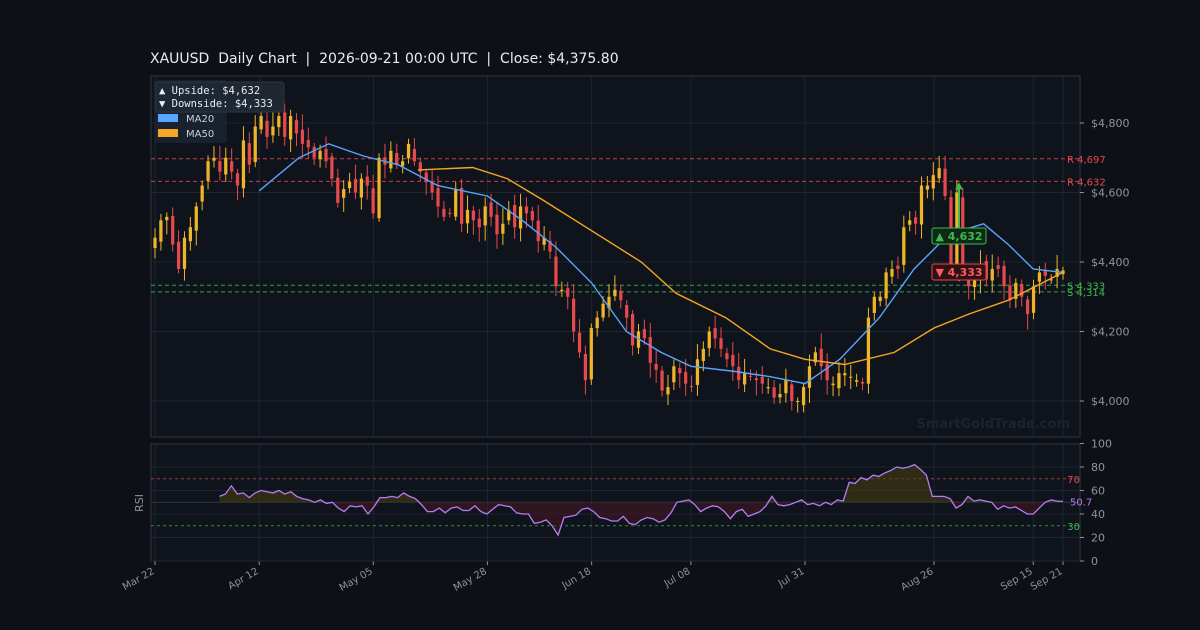 The height and width of the screenshot is (630, 1200). I want to click on rsi-fill-below, so click(641, 519).